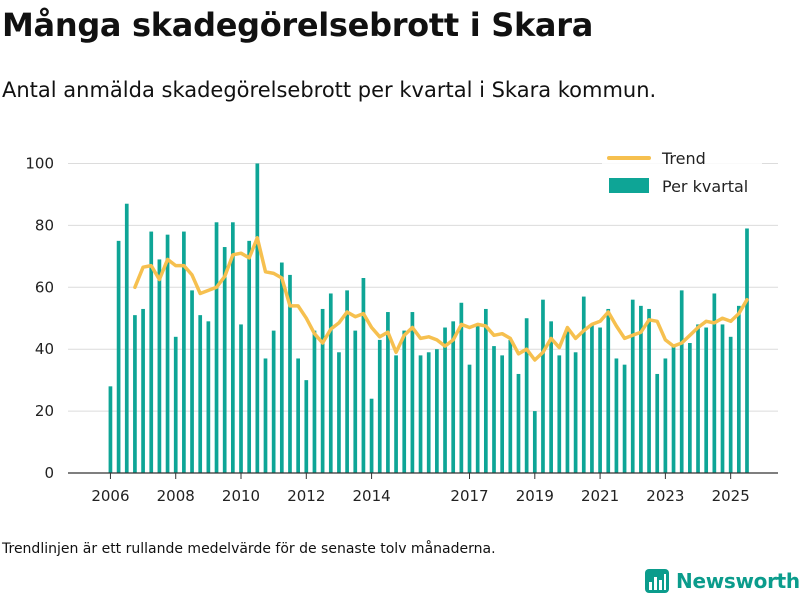 This screenshot has height=600, width=800. Describe the element at coordinates (39, 163) in the screenshot. I see `y-tick-label: 100` at that location.